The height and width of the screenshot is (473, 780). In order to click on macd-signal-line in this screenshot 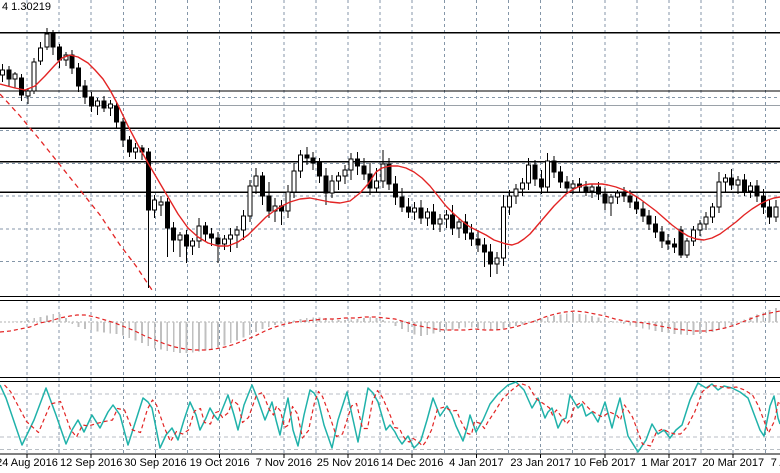, I will do `click(390, 330)`.